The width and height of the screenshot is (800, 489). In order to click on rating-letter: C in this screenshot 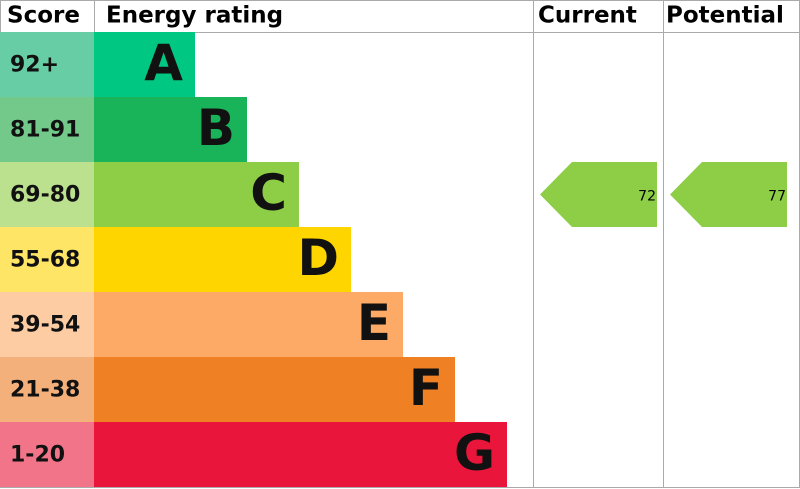, I will do `click(268, 193)`.